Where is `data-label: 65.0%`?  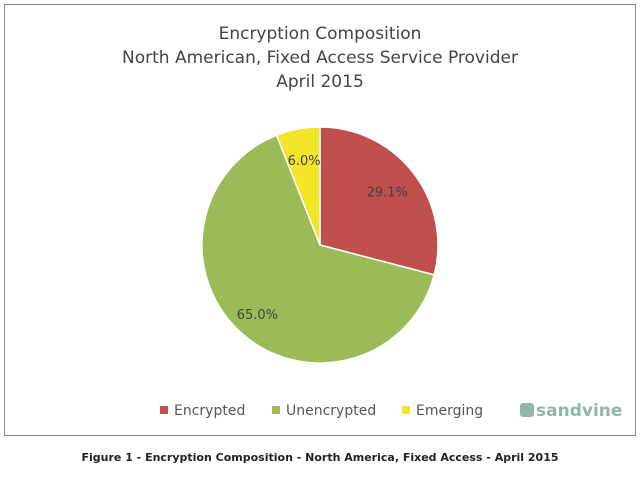 data-label: 65.0% is located at coordinates (257, 315).